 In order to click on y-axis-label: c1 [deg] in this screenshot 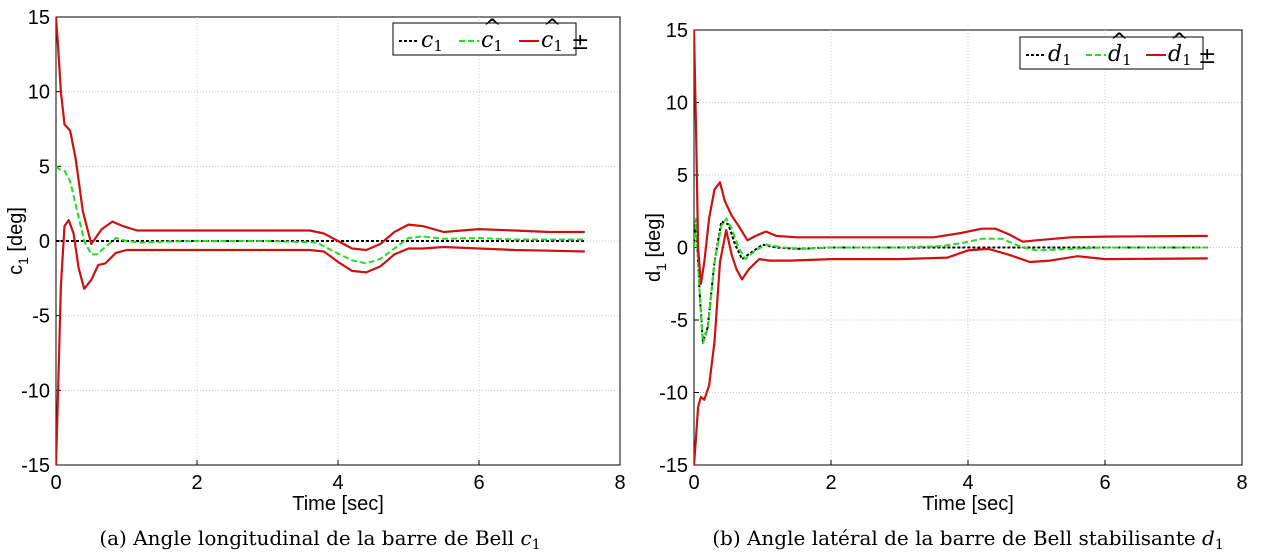, I will do `click(18, 241)`.